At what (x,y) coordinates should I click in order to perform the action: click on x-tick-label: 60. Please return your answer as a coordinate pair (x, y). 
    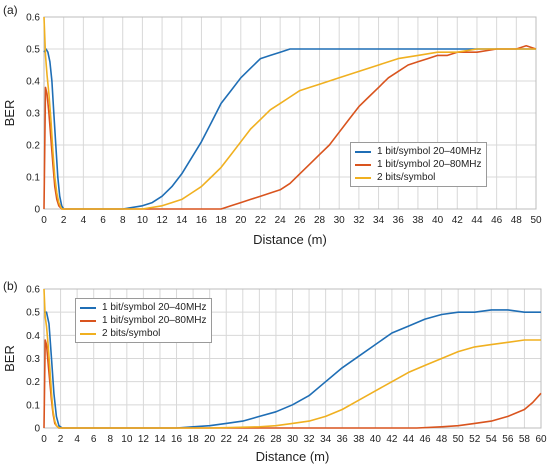
    Looking at the image, I should click on (541, 439).